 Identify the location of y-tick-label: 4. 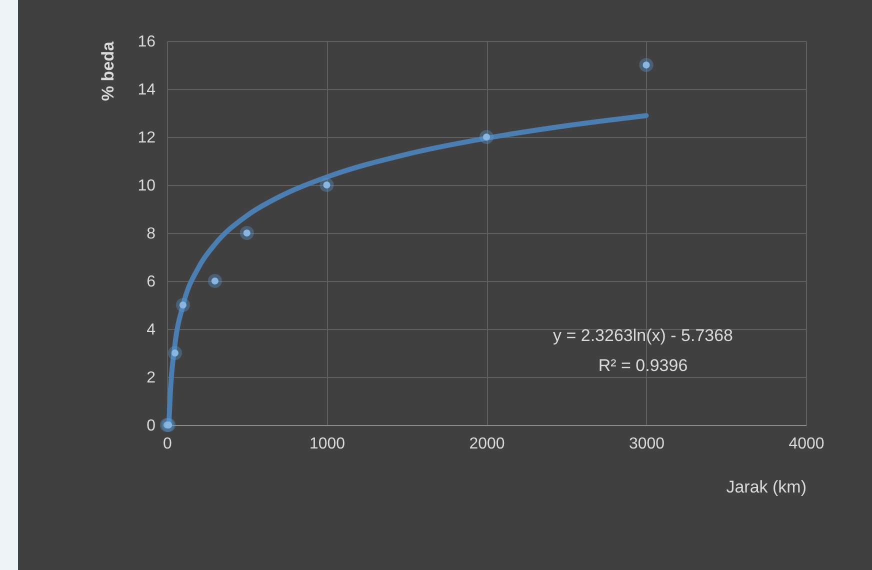
(151, 330).